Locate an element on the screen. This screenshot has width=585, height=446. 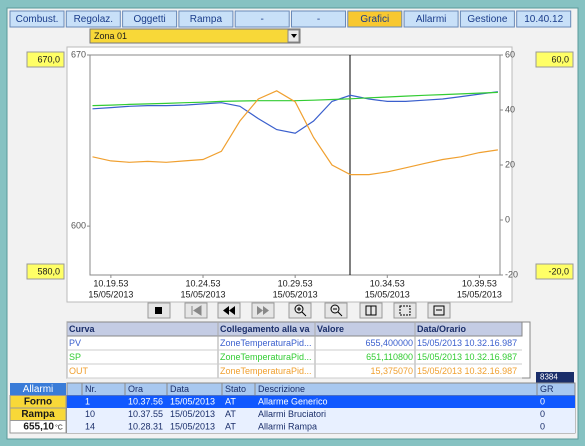
tab-label: Oggetti is located at coordinates (149, 19).